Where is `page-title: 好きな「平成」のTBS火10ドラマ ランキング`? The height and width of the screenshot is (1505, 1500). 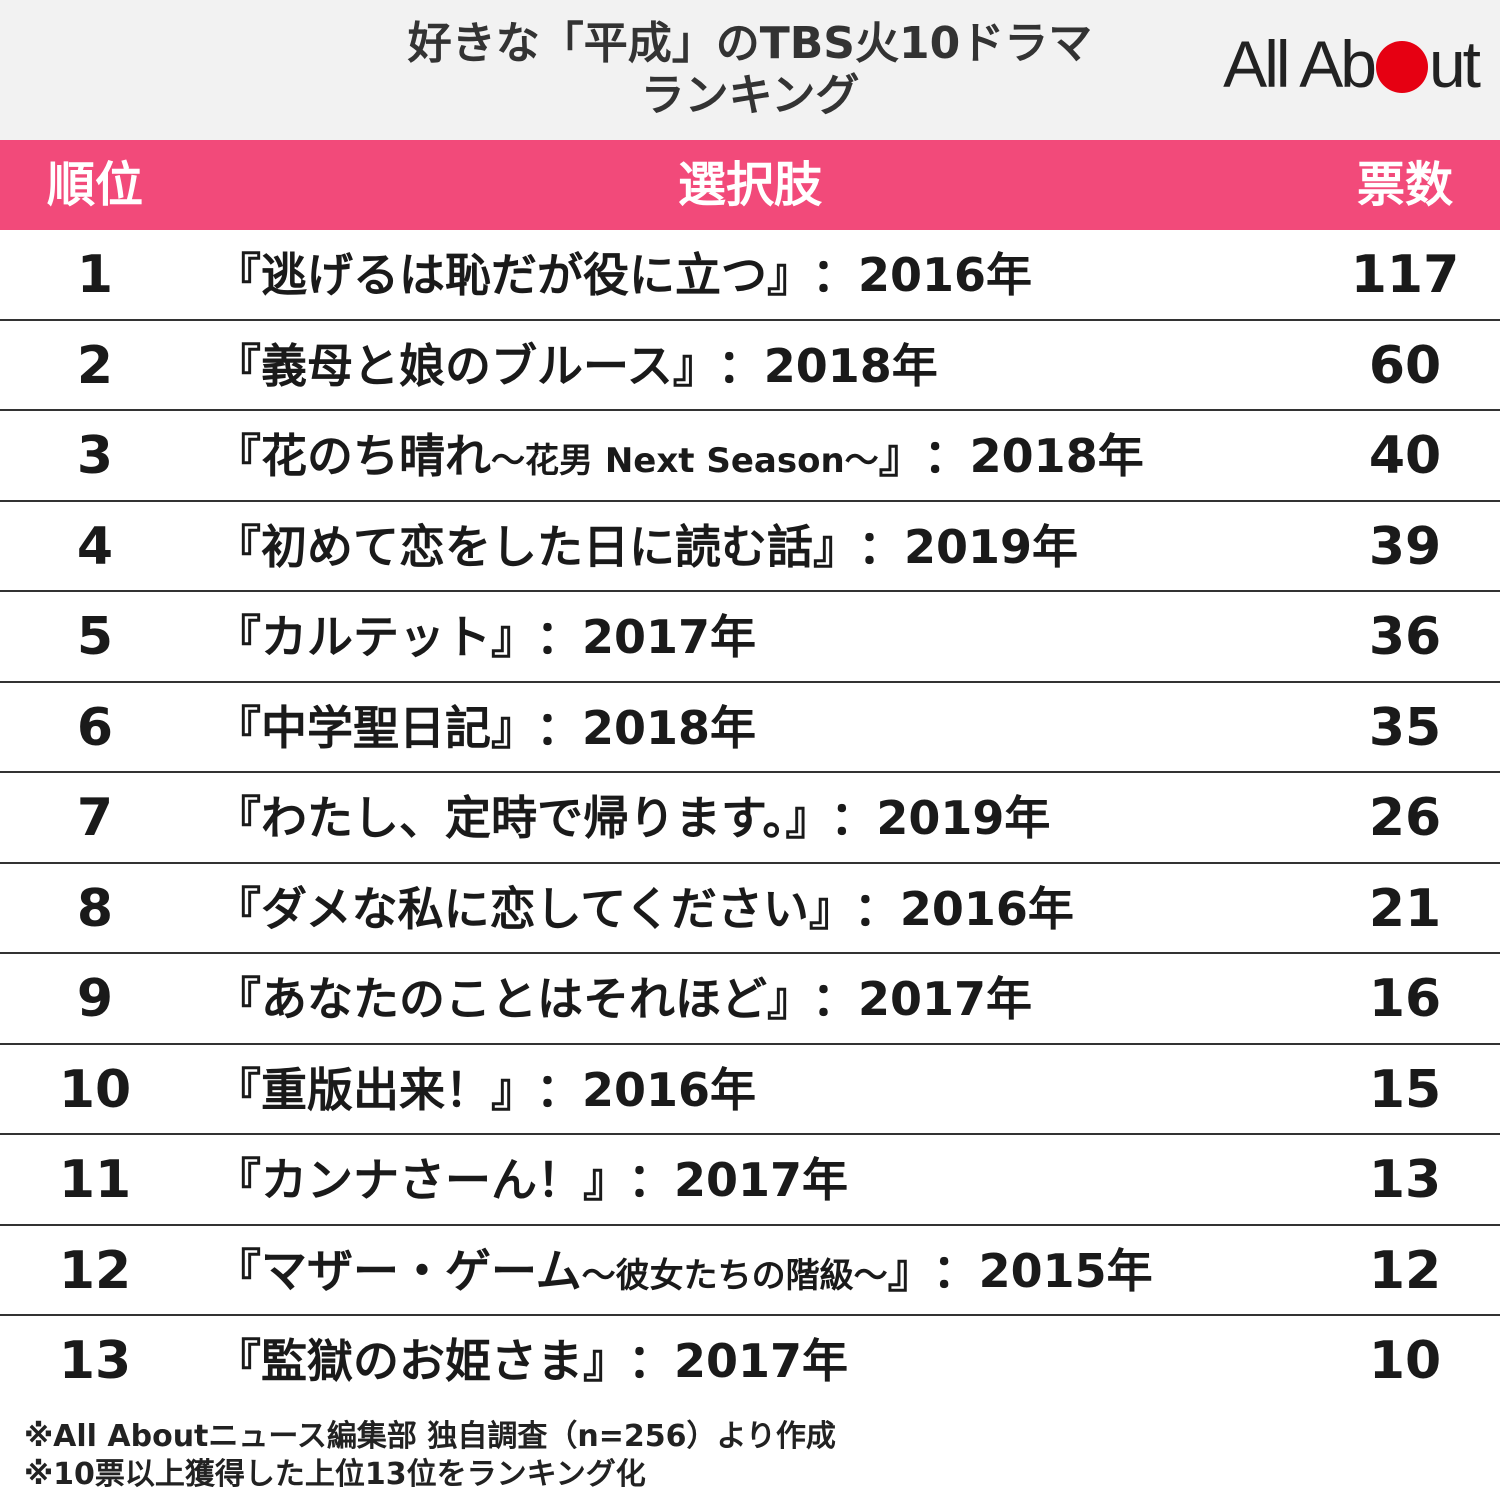 page-title: 好きな「平成」のTBS火10ドラマ ランキング is located at coordinates (750, 70).